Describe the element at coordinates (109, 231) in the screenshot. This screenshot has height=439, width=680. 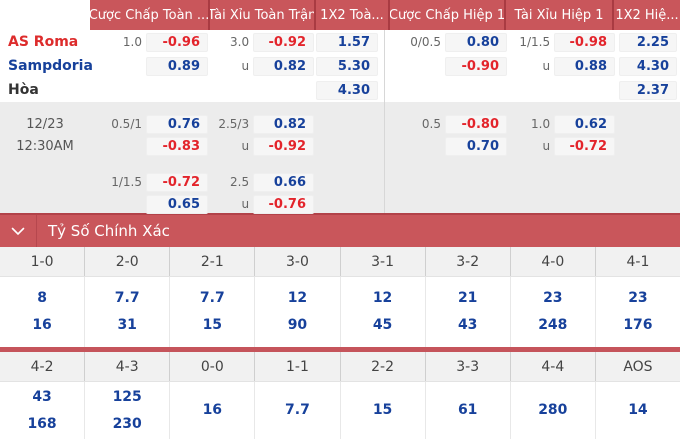
I see `section-title: Tỷ Số Chính Xác` at that location.